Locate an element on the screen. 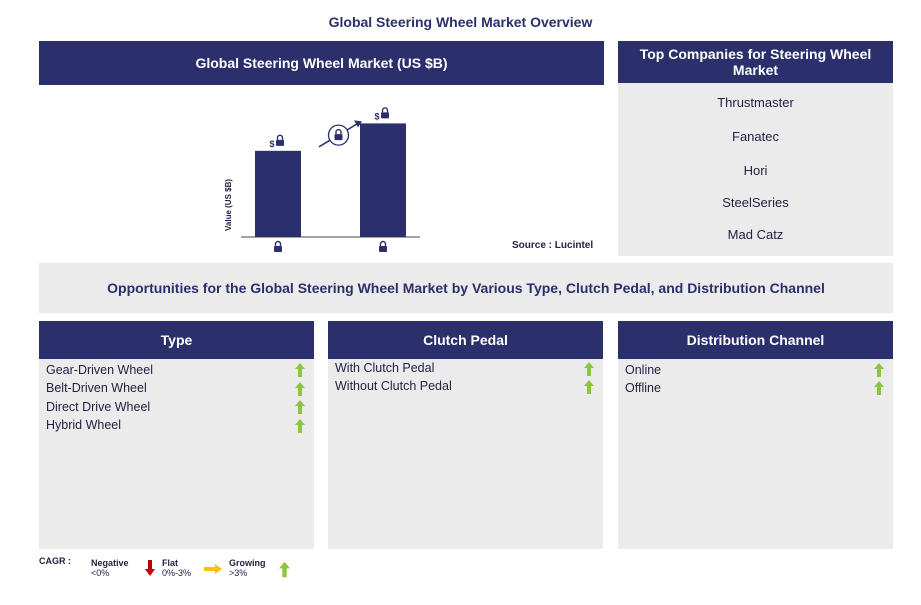 The width and height of the screenshot is (921, 605). company-item: SteelSeries is located at coordinates (755, 202).